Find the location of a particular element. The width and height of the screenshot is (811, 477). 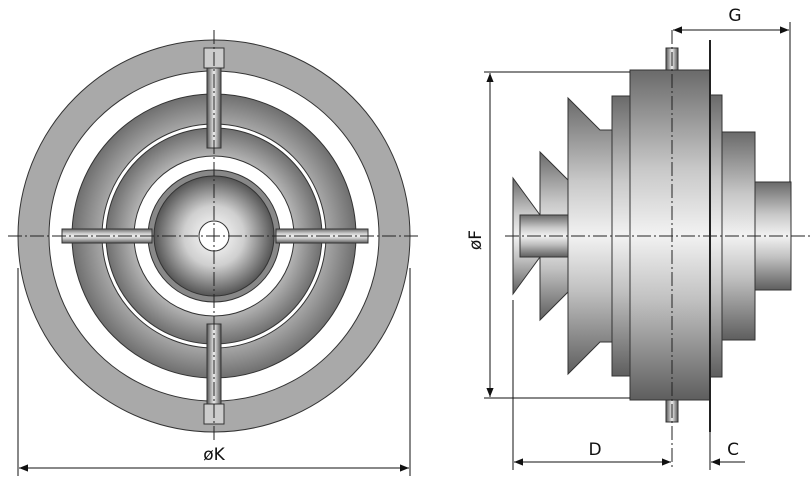

dimension-label: øF is located at coordinates (476, 240).